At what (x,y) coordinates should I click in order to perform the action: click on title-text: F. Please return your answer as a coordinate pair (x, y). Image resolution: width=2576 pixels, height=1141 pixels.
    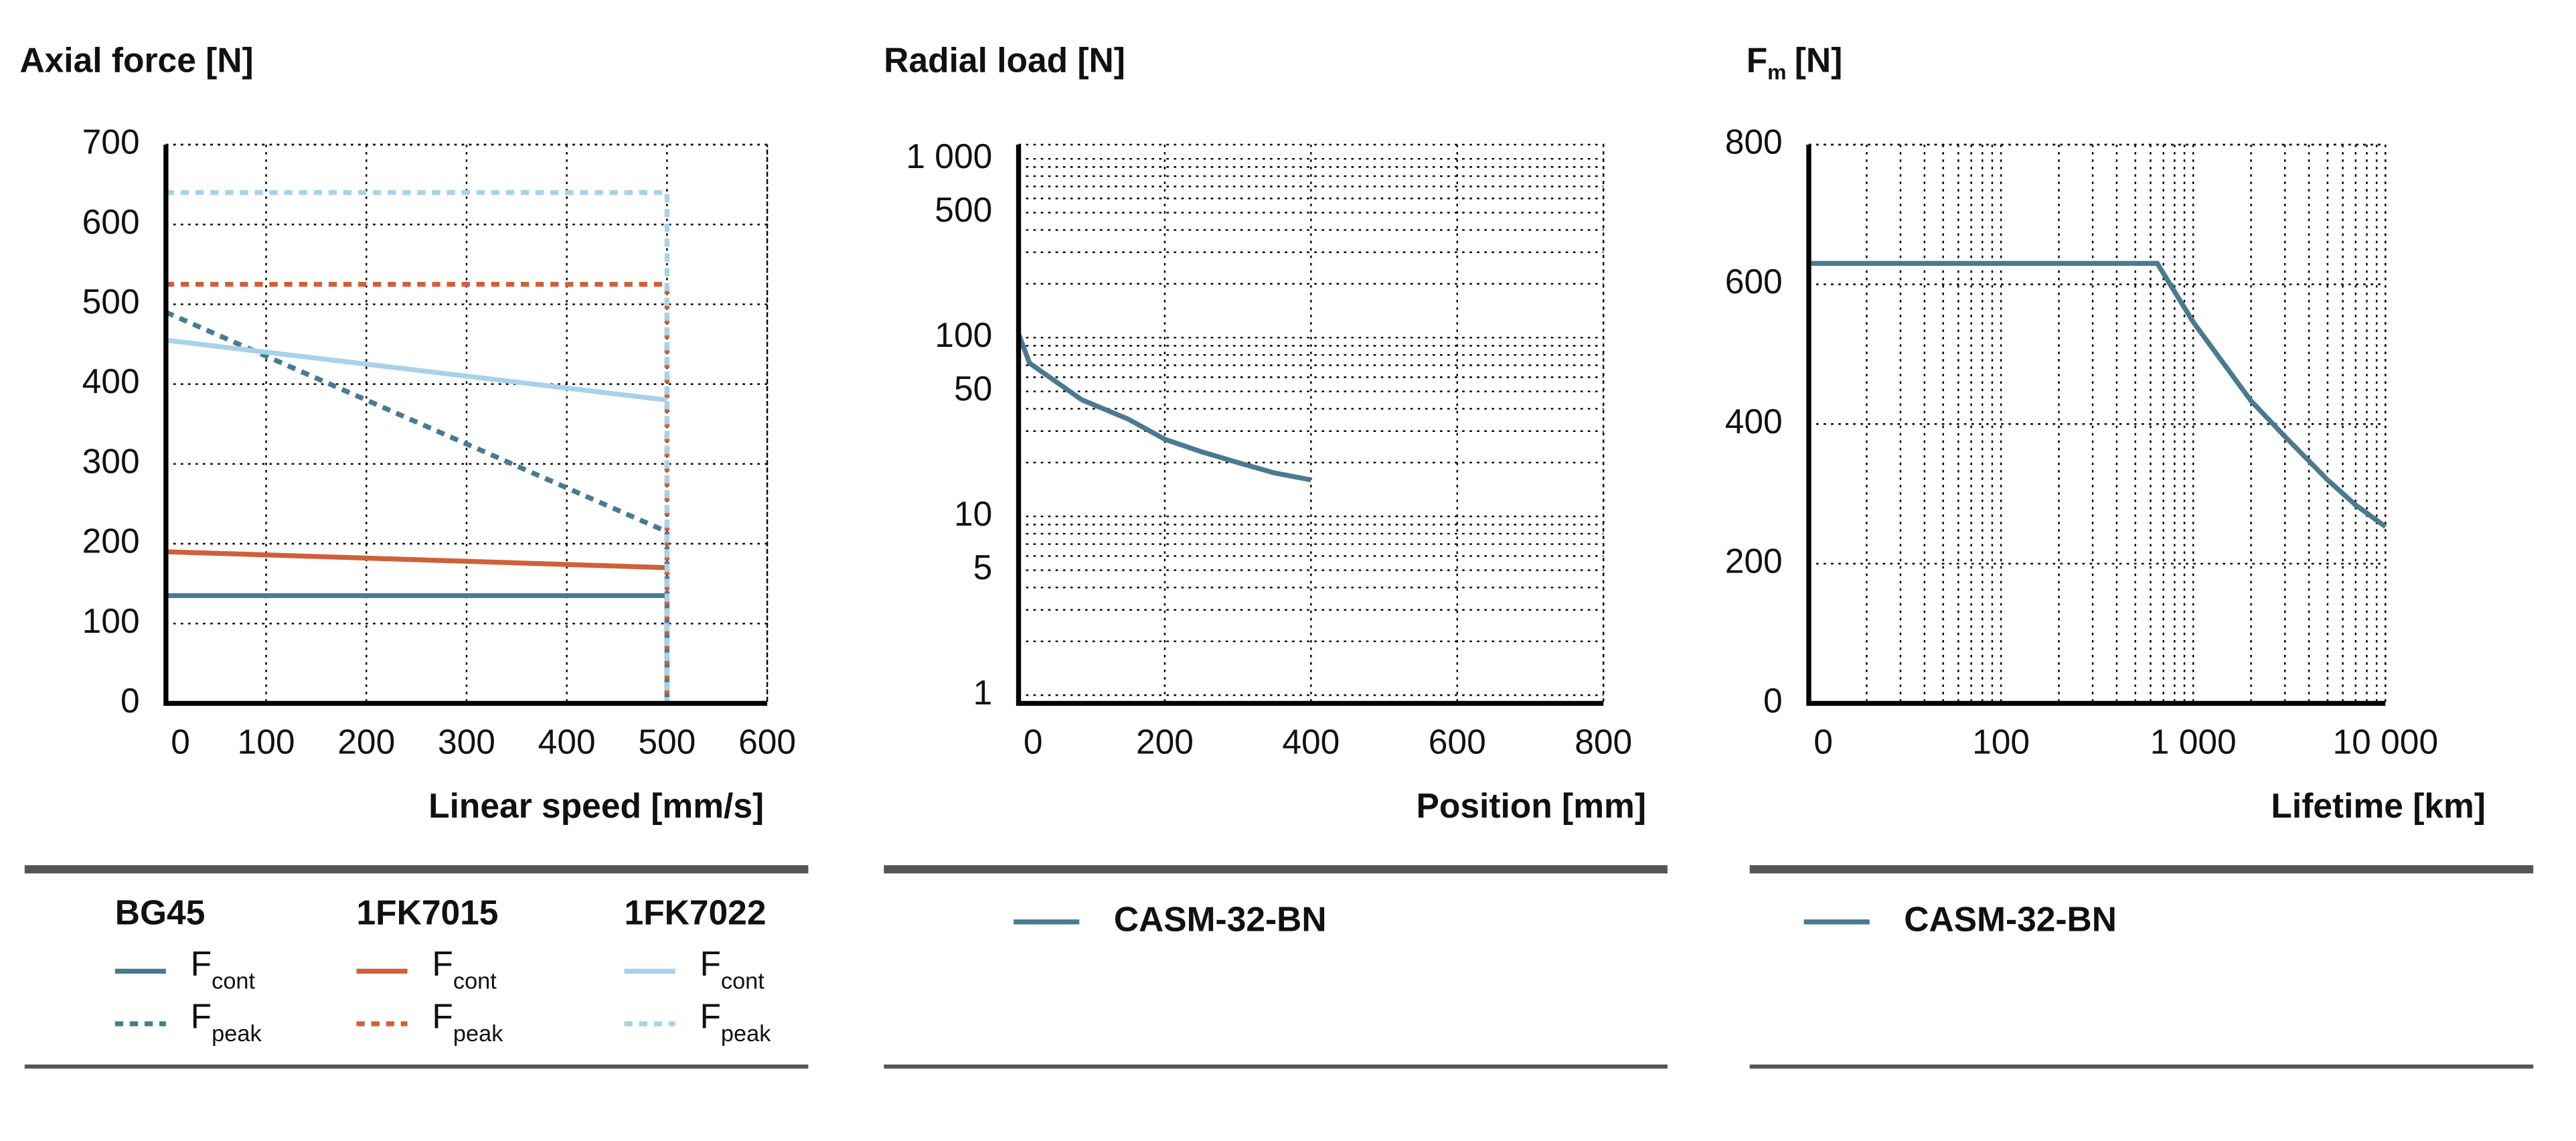
    Looking at the image, I should click on (1757, 59).